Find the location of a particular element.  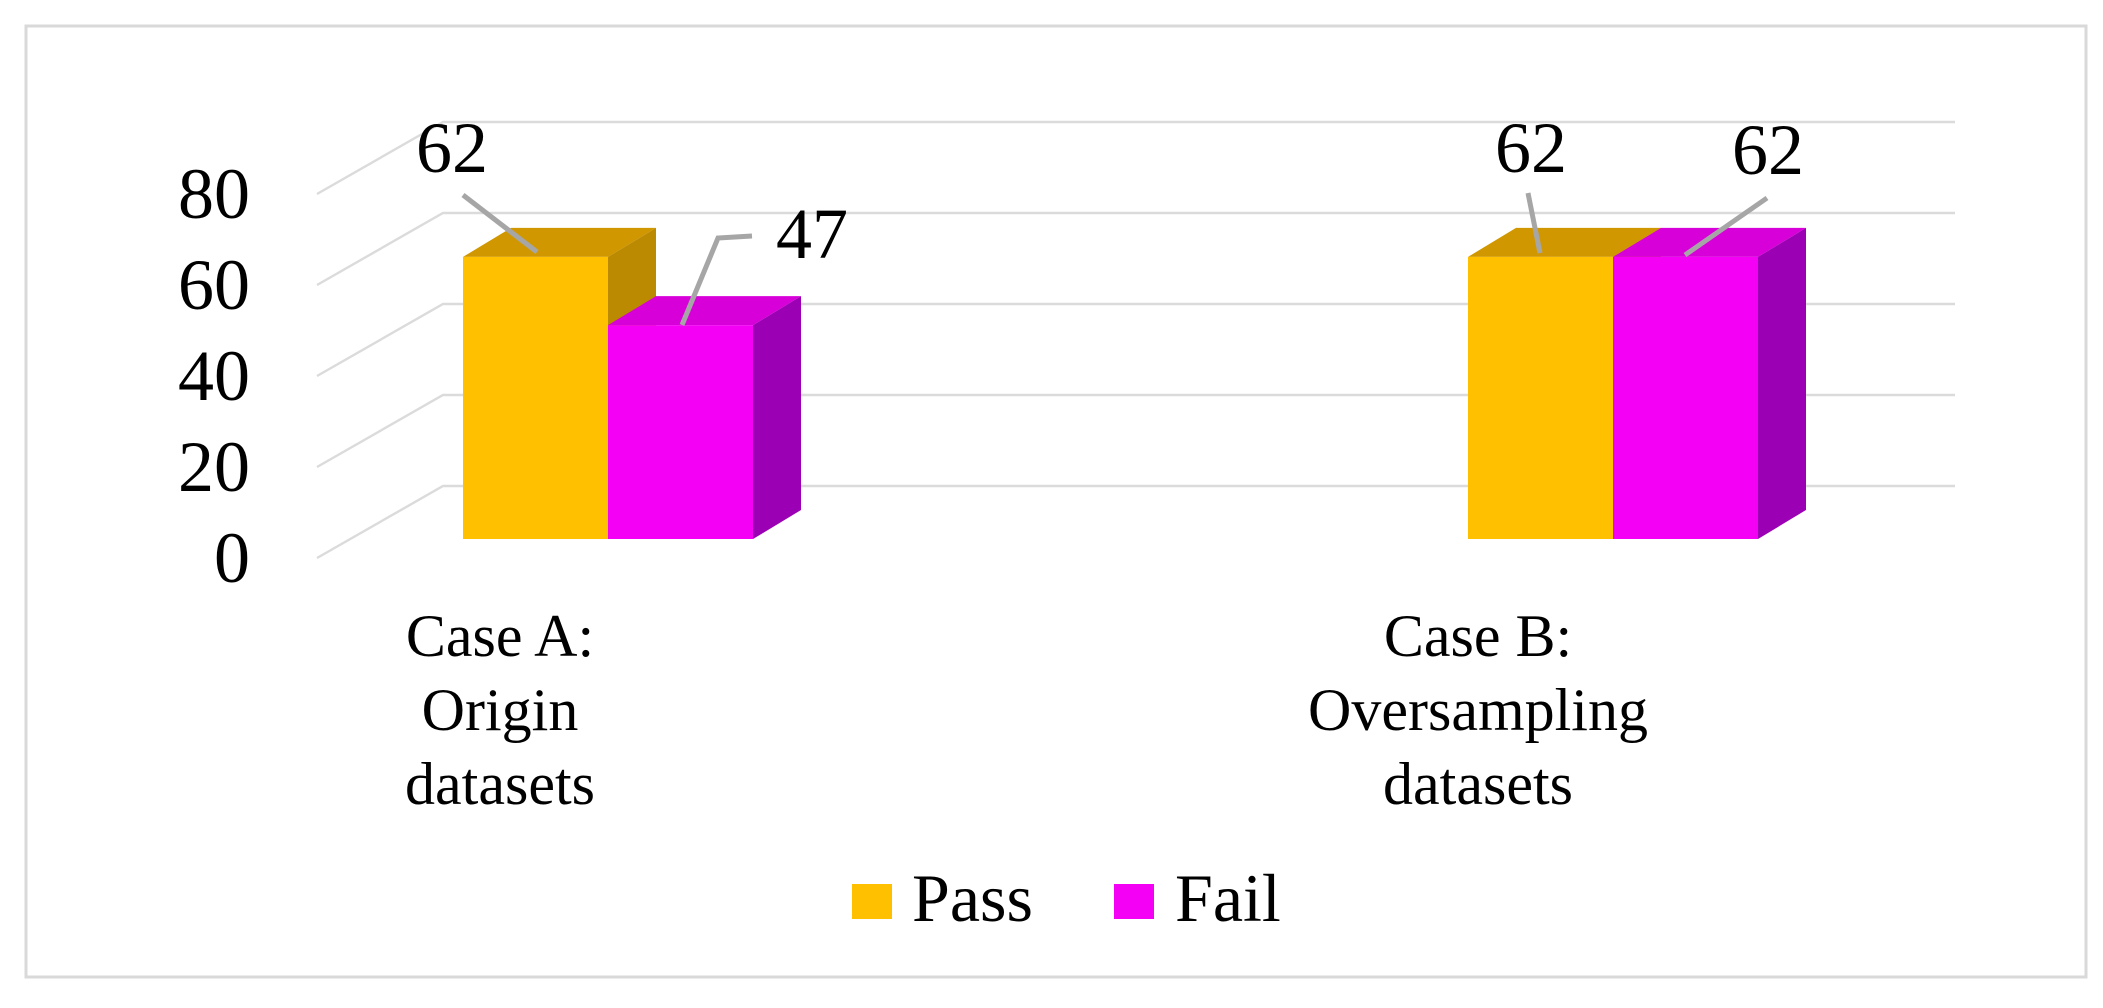

bar-pass-case-a-front-face is located at coordinates (535, 397).